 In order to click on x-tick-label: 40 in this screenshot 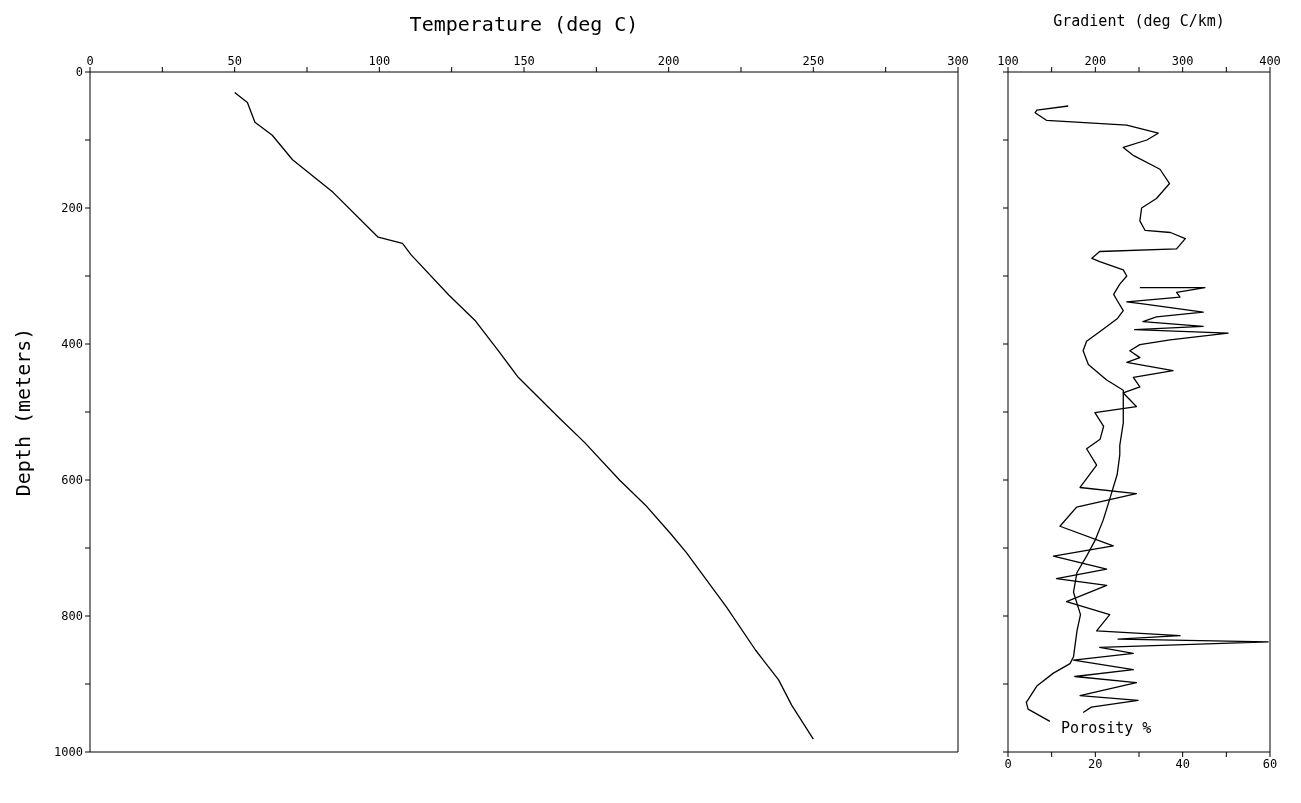, I will do `click(1182, 763)`.